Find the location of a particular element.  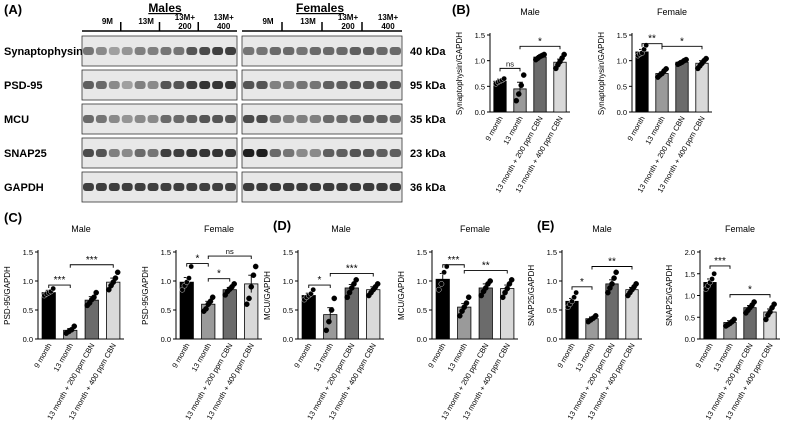

blot-mw-label: 95 kDa is located at coordinates (428, 86).